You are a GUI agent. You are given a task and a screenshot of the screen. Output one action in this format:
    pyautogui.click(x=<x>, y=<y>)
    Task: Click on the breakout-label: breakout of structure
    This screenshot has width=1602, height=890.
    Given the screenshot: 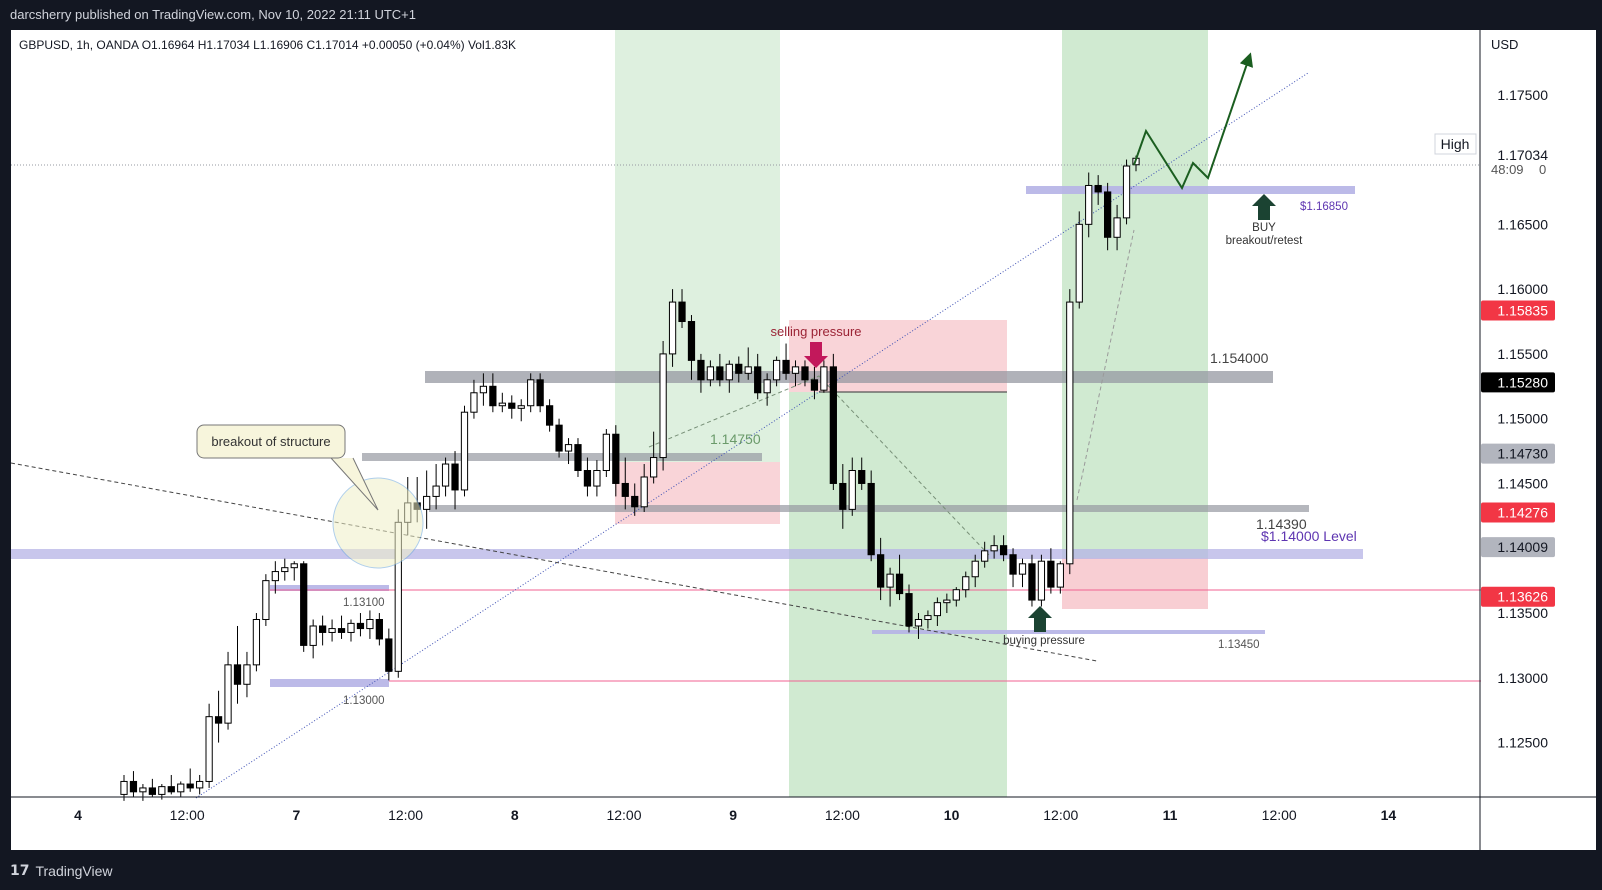 What is the action you would take?
    pyautogui.click(x=270, y=441)
    